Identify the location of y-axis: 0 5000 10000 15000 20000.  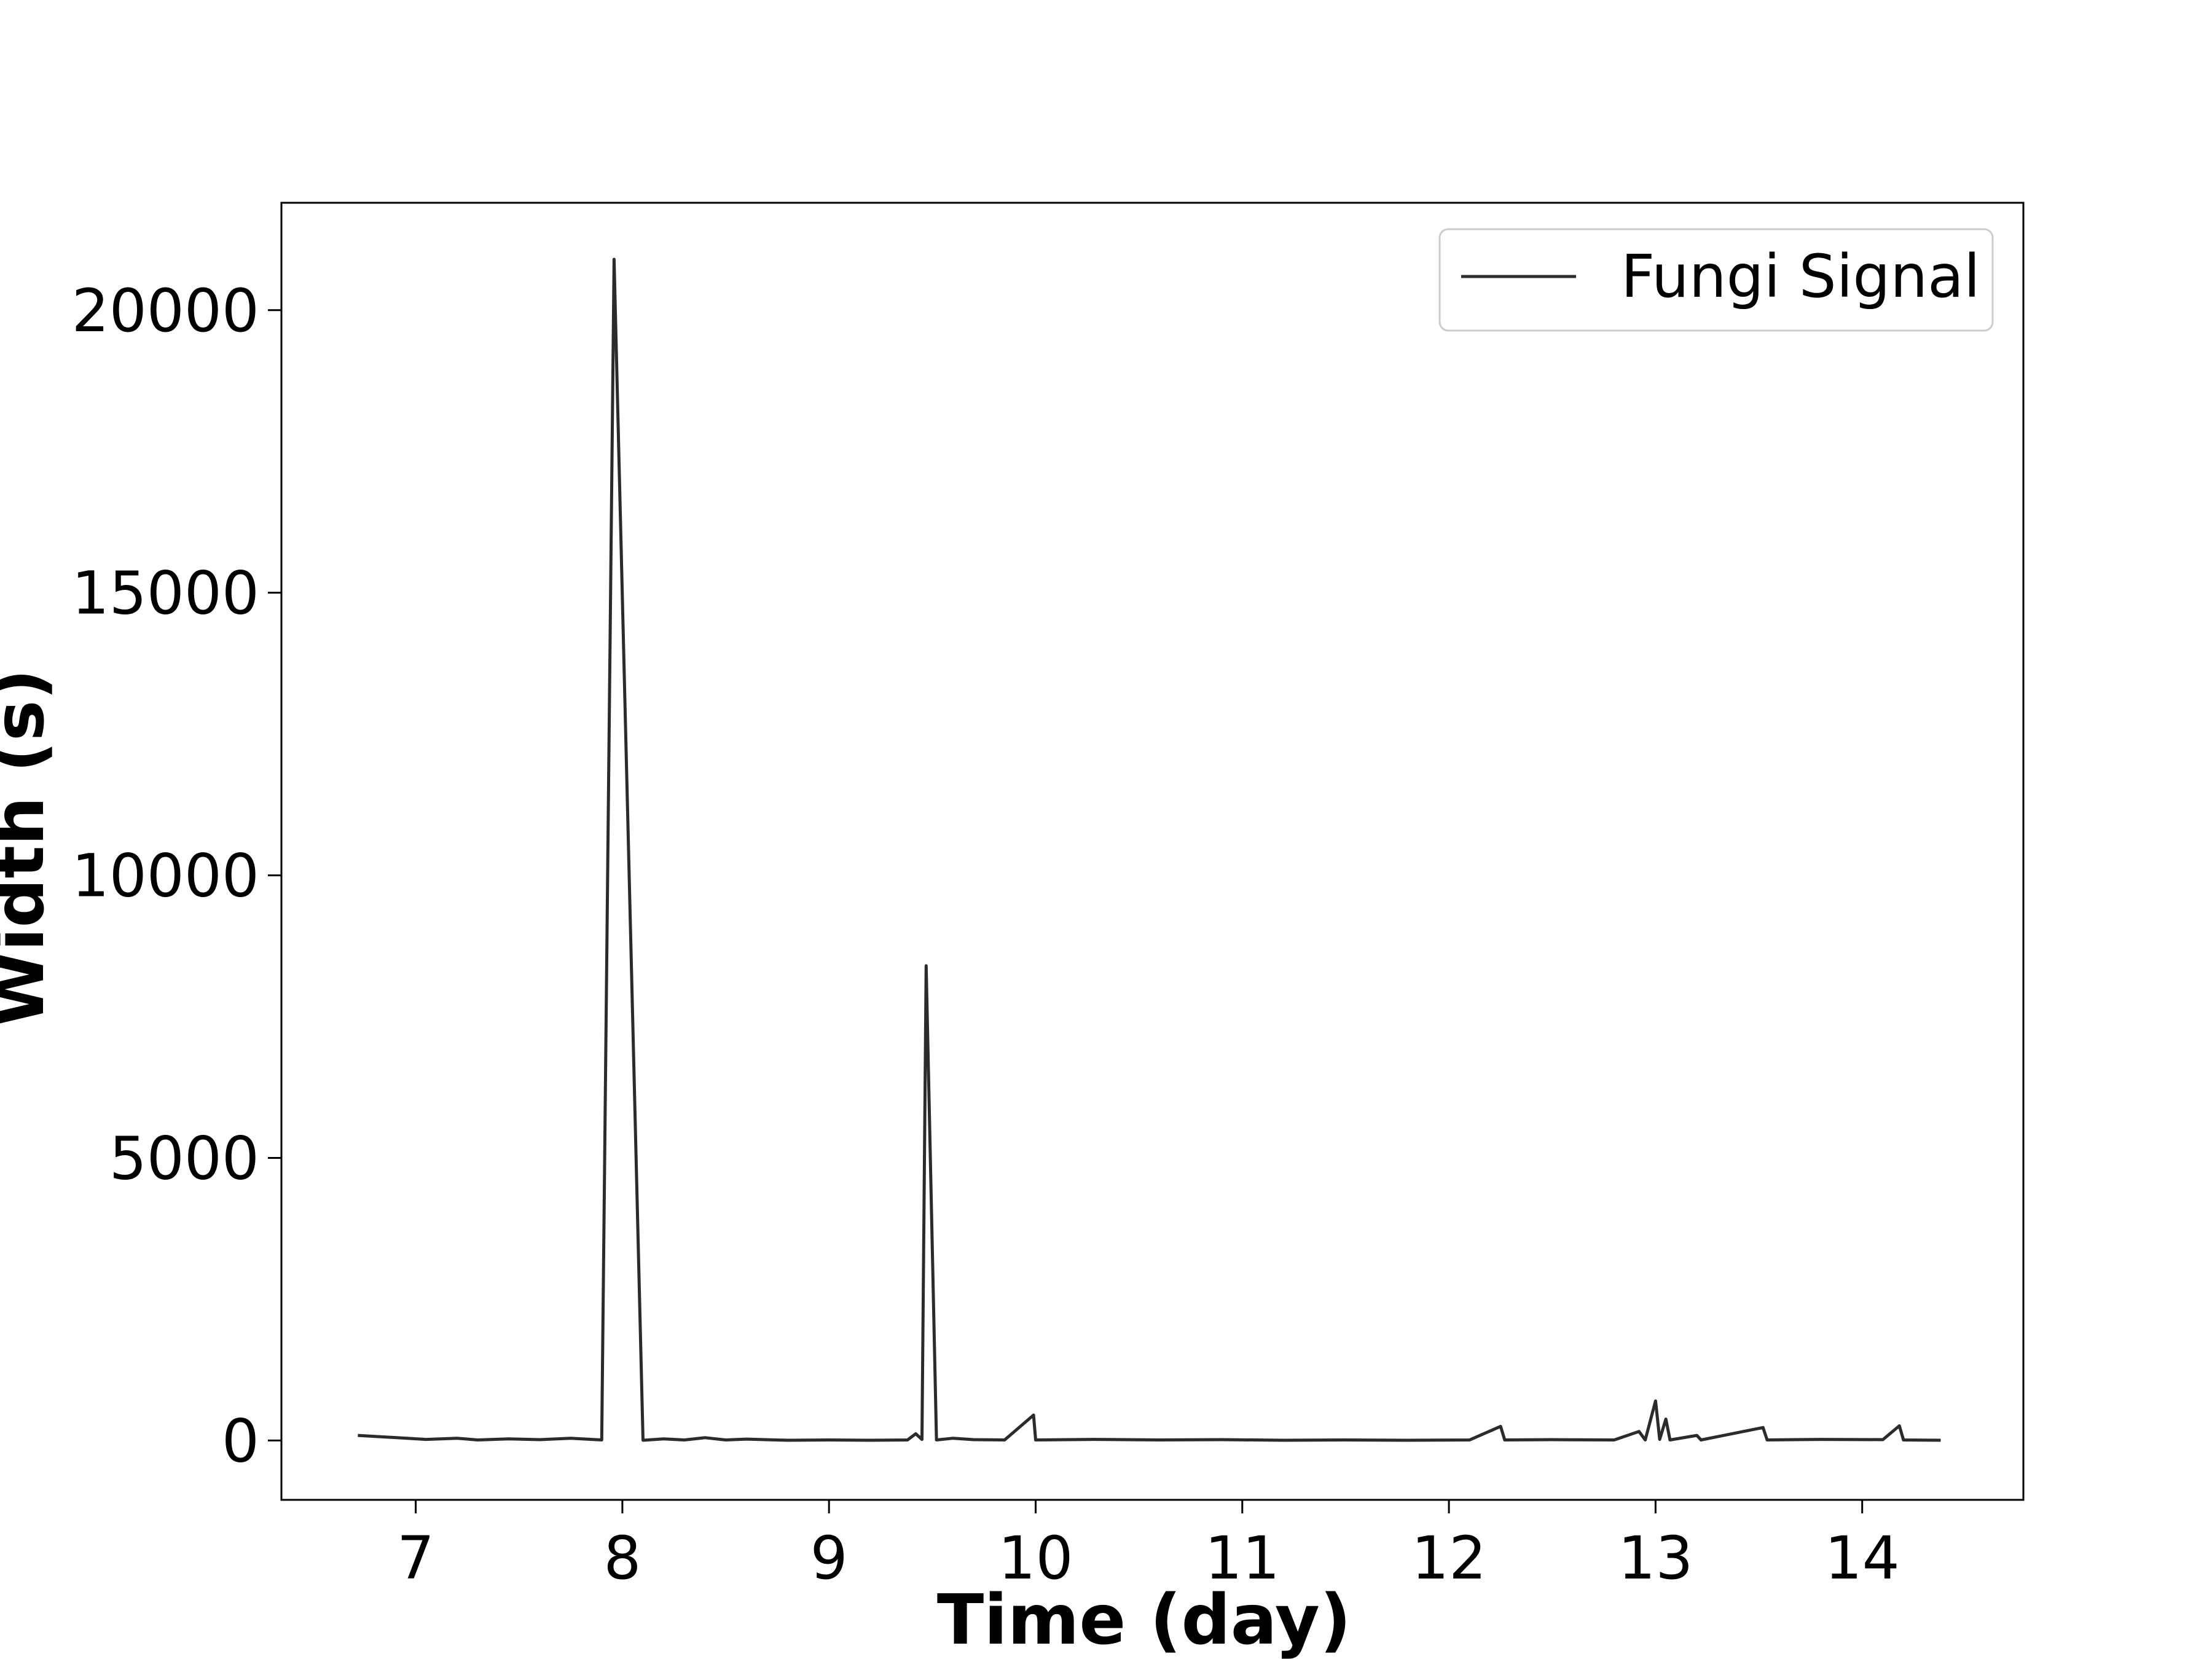
(176, 875).